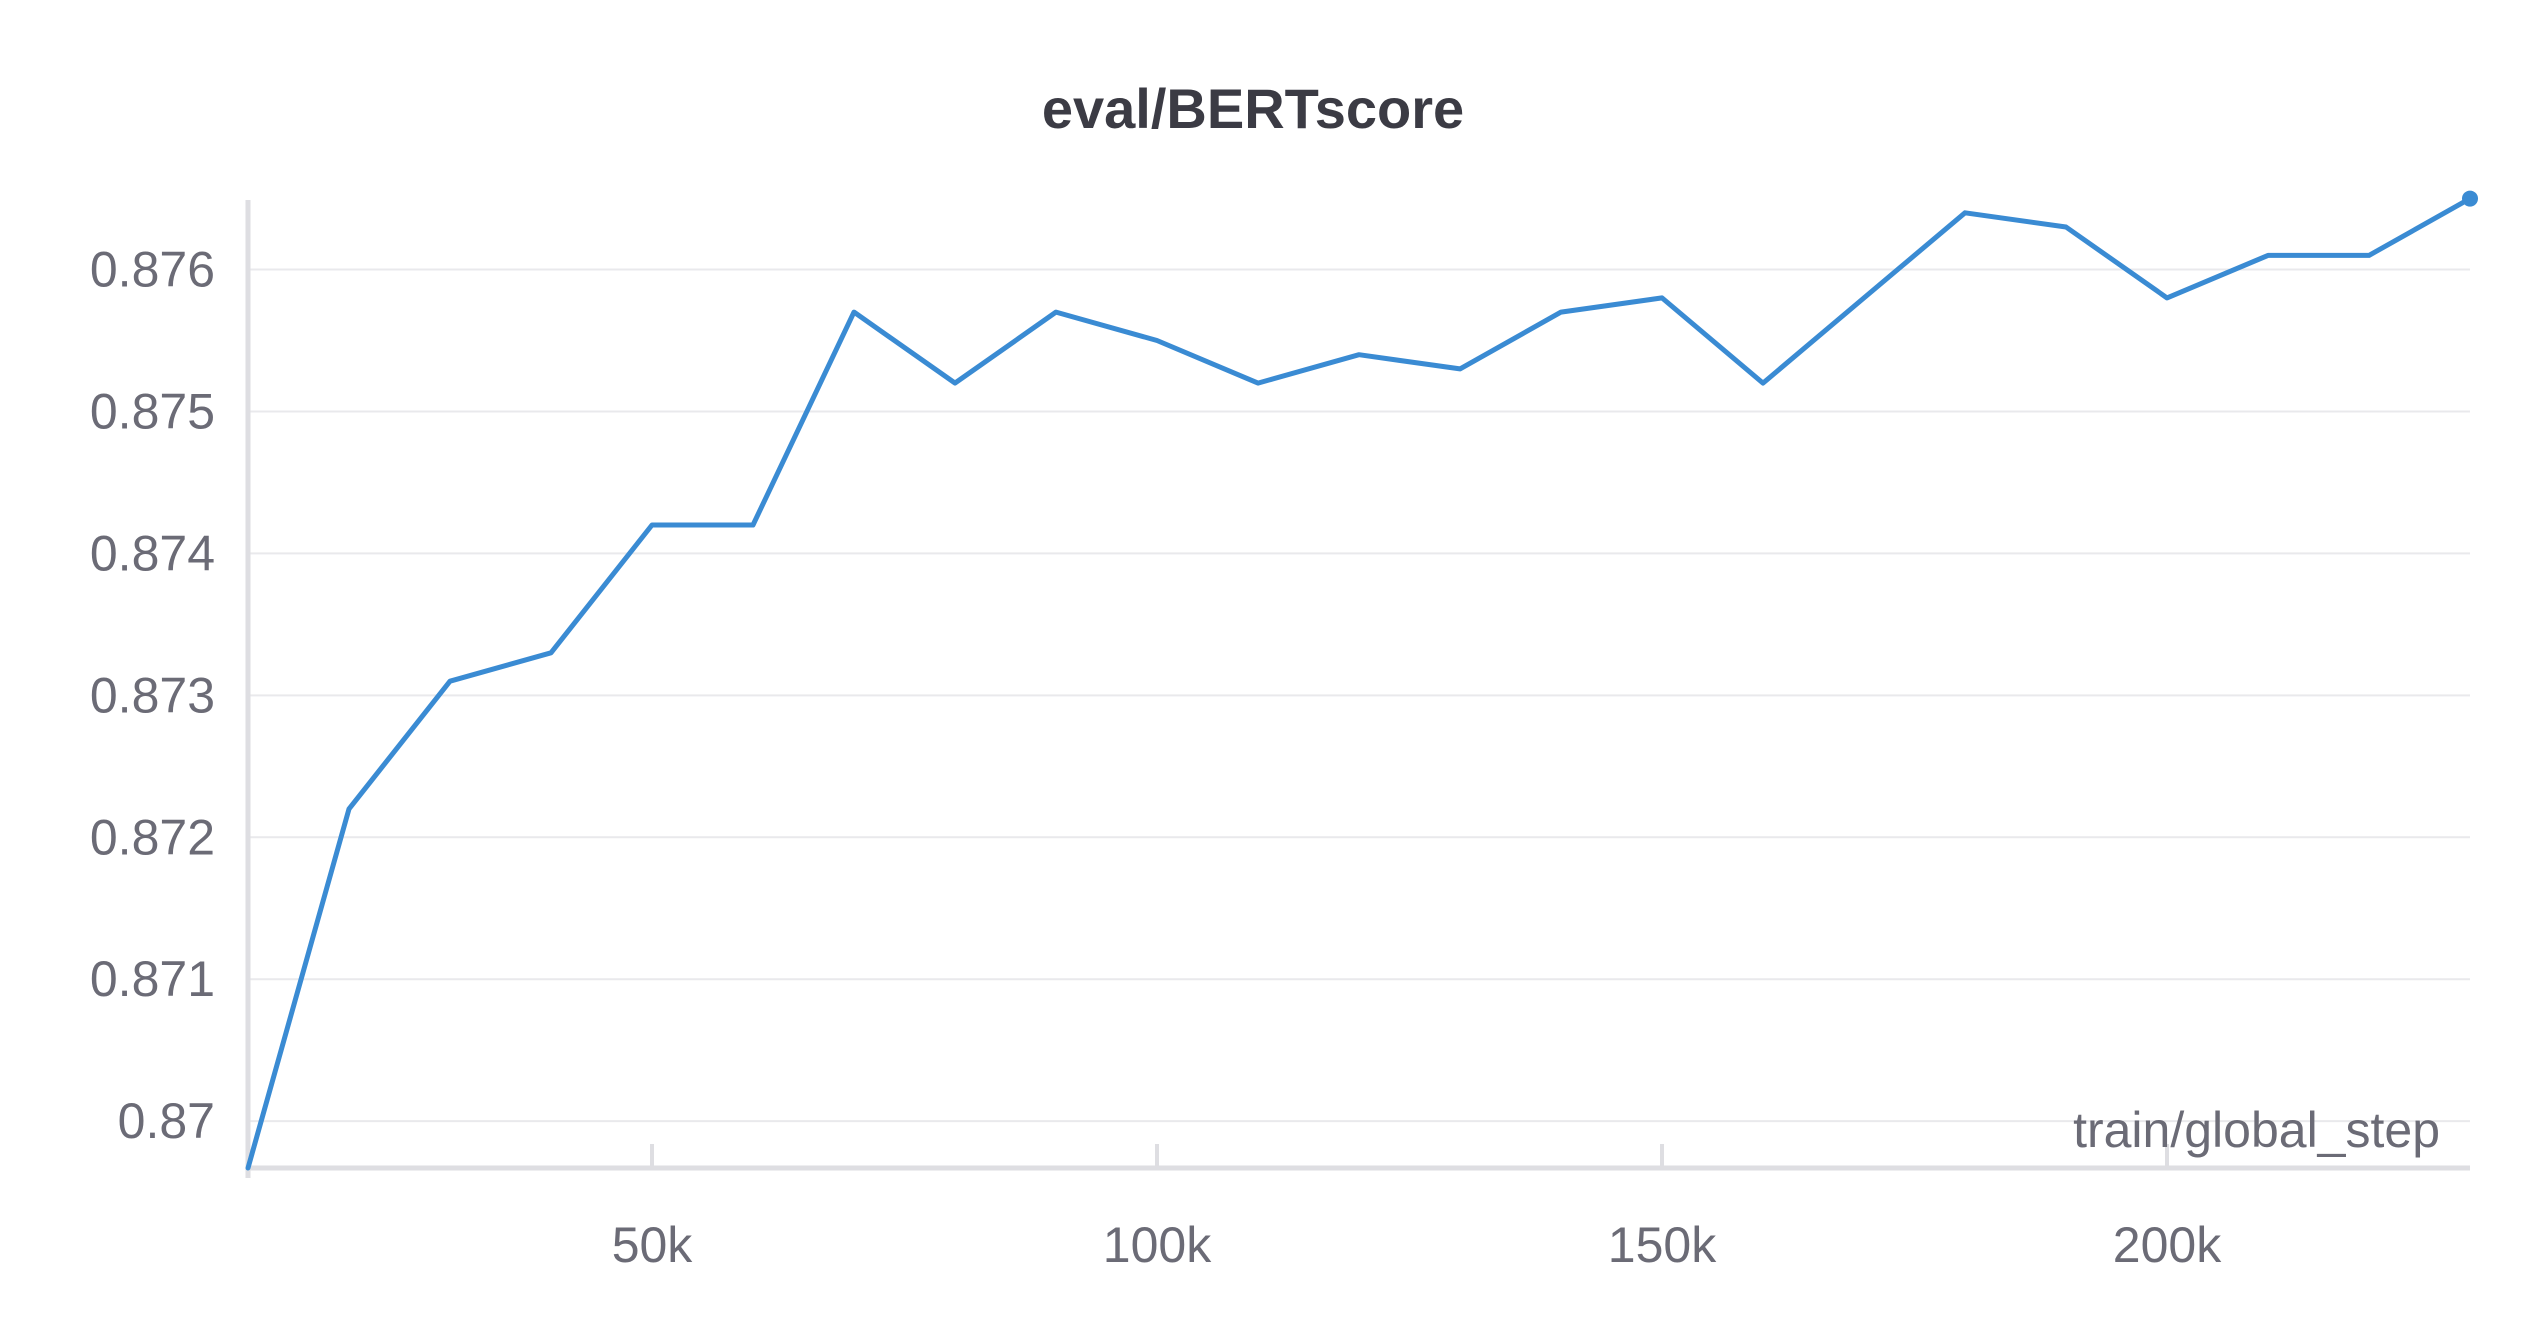  Describe the element at coordinates (2470, 198) in the screenshot. I see `last-point-marker` at that location.